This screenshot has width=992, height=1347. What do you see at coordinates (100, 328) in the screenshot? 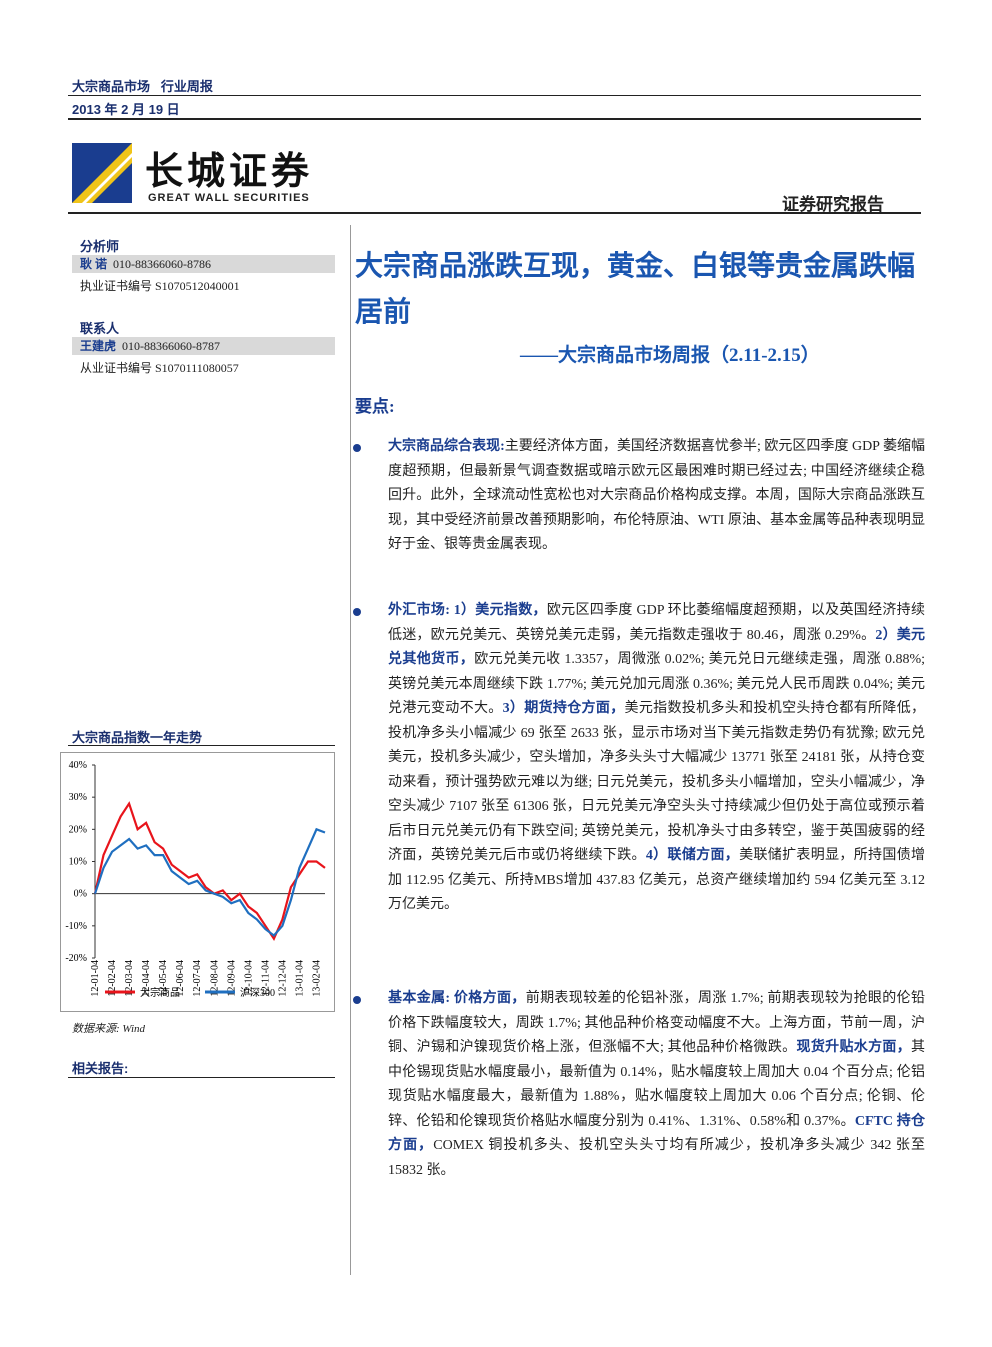
I see `contact-heading: 联系人` at bounding box center [100, 328].